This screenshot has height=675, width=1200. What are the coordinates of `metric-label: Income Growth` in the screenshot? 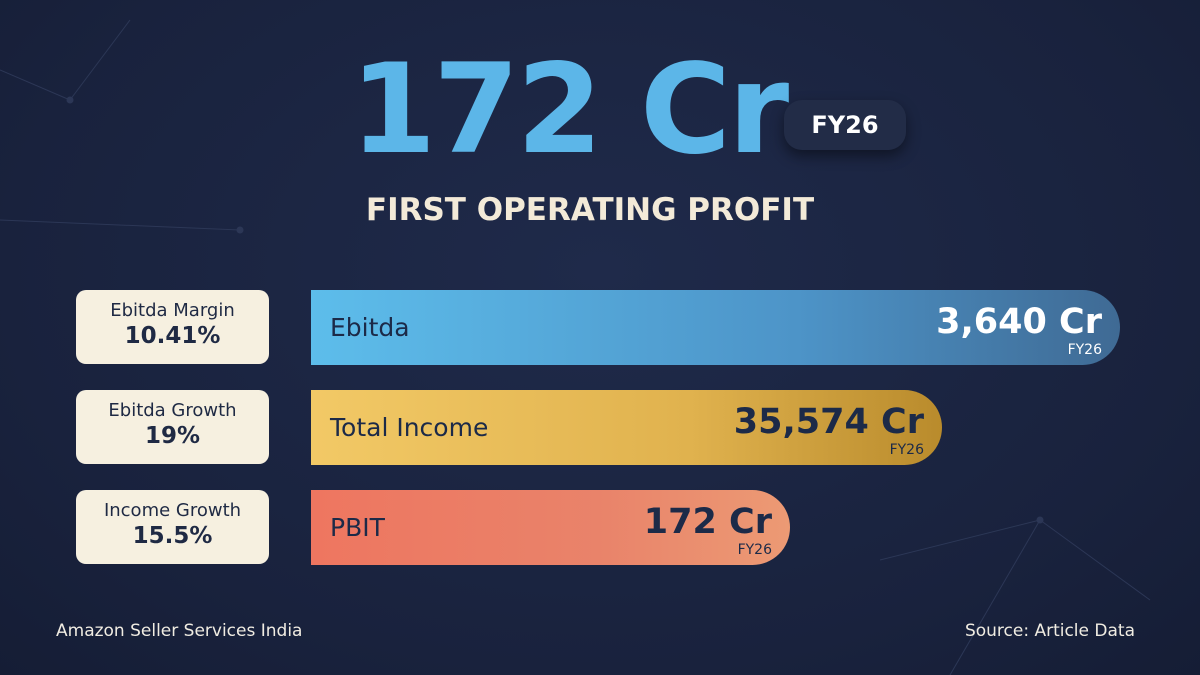 It's located at (172, 510).